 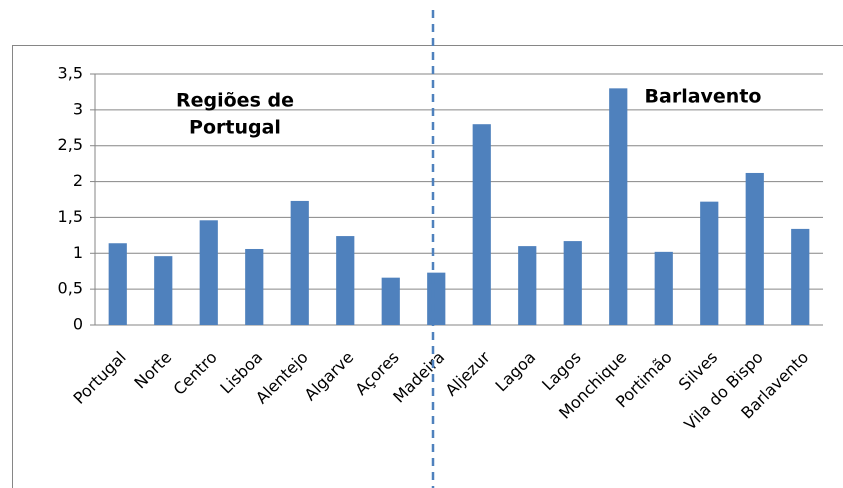 What do you see at coordinates (235, 128) in the screenshot?
I see `annotation: Portugal` at bounding box center [235, 128].